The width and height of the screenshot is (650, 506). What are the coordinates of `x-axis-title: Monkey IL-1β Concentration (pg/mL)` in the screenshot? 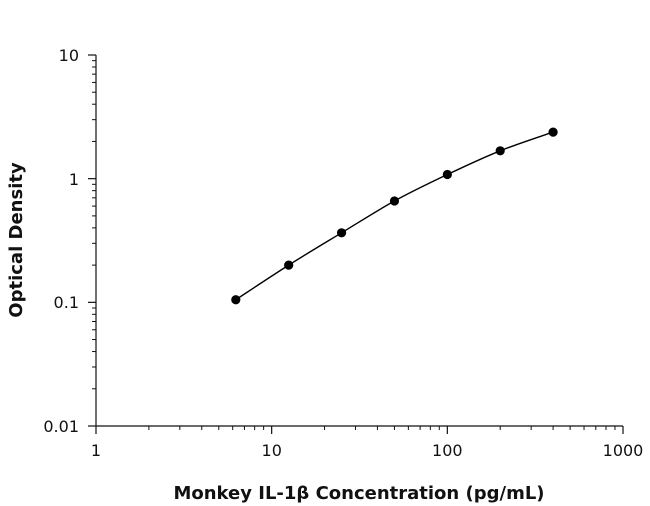 It's located at (358, 493).